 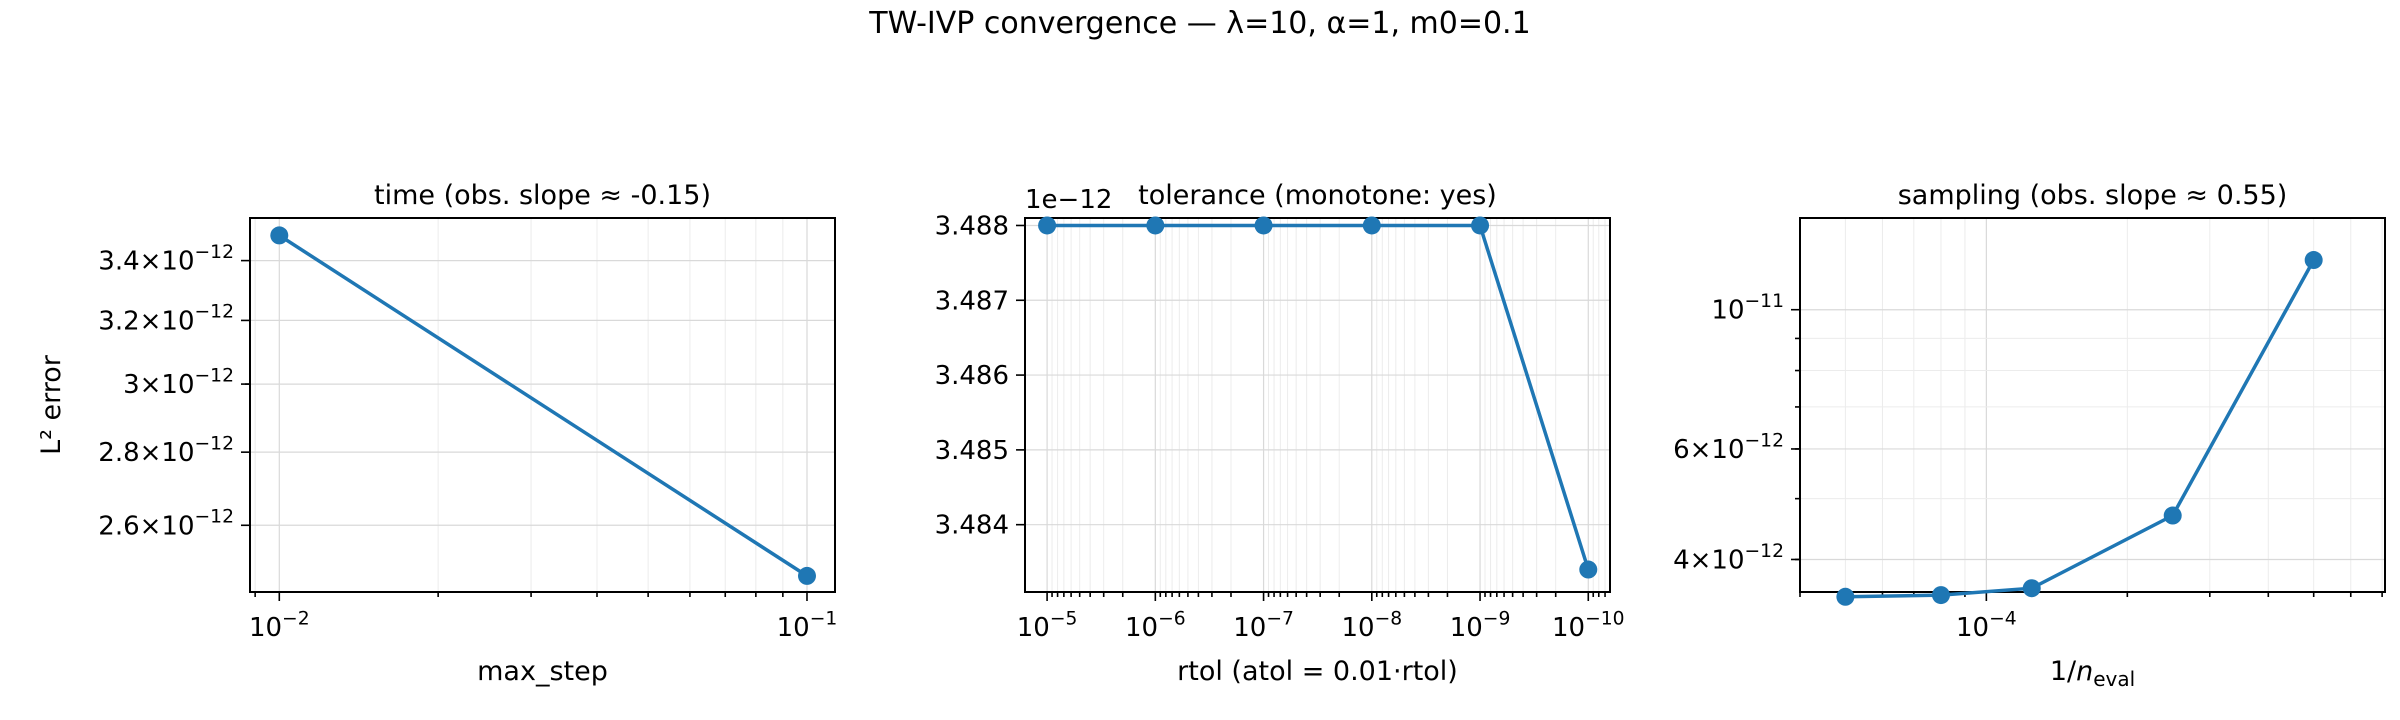 What do you see at coordinates (972, 226) in the screenshot?
I see `y-tick-label: 3.488` at bounding box center [972, 226].